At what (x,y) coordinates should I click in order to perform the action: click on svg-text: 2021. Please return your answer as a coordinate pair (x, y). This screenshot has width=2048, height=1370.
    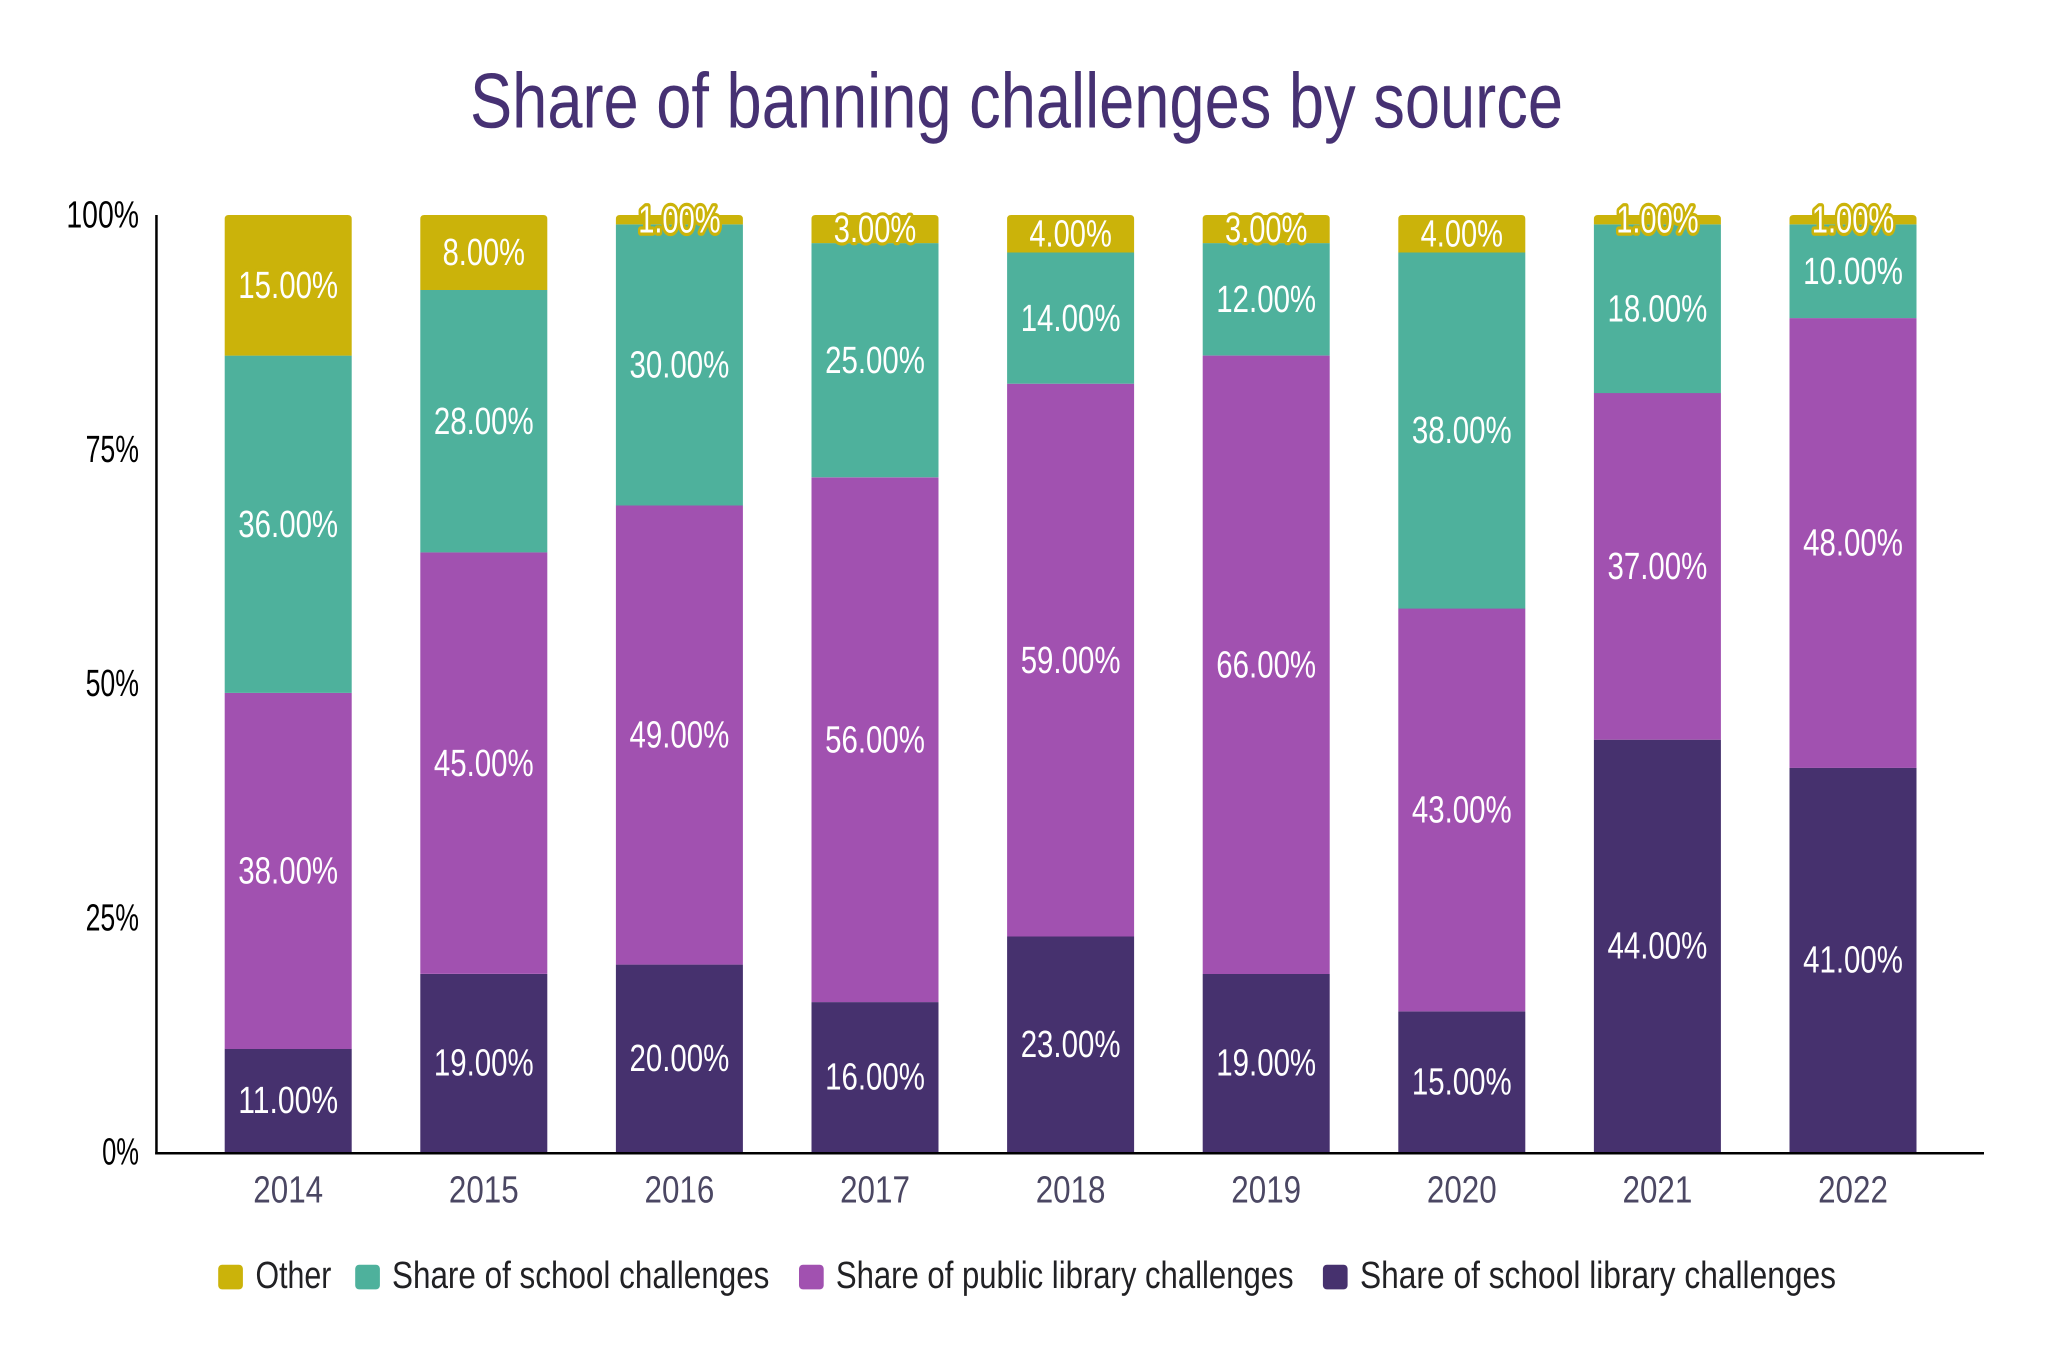
    Looking at the image, I should click on (1658, 1191).